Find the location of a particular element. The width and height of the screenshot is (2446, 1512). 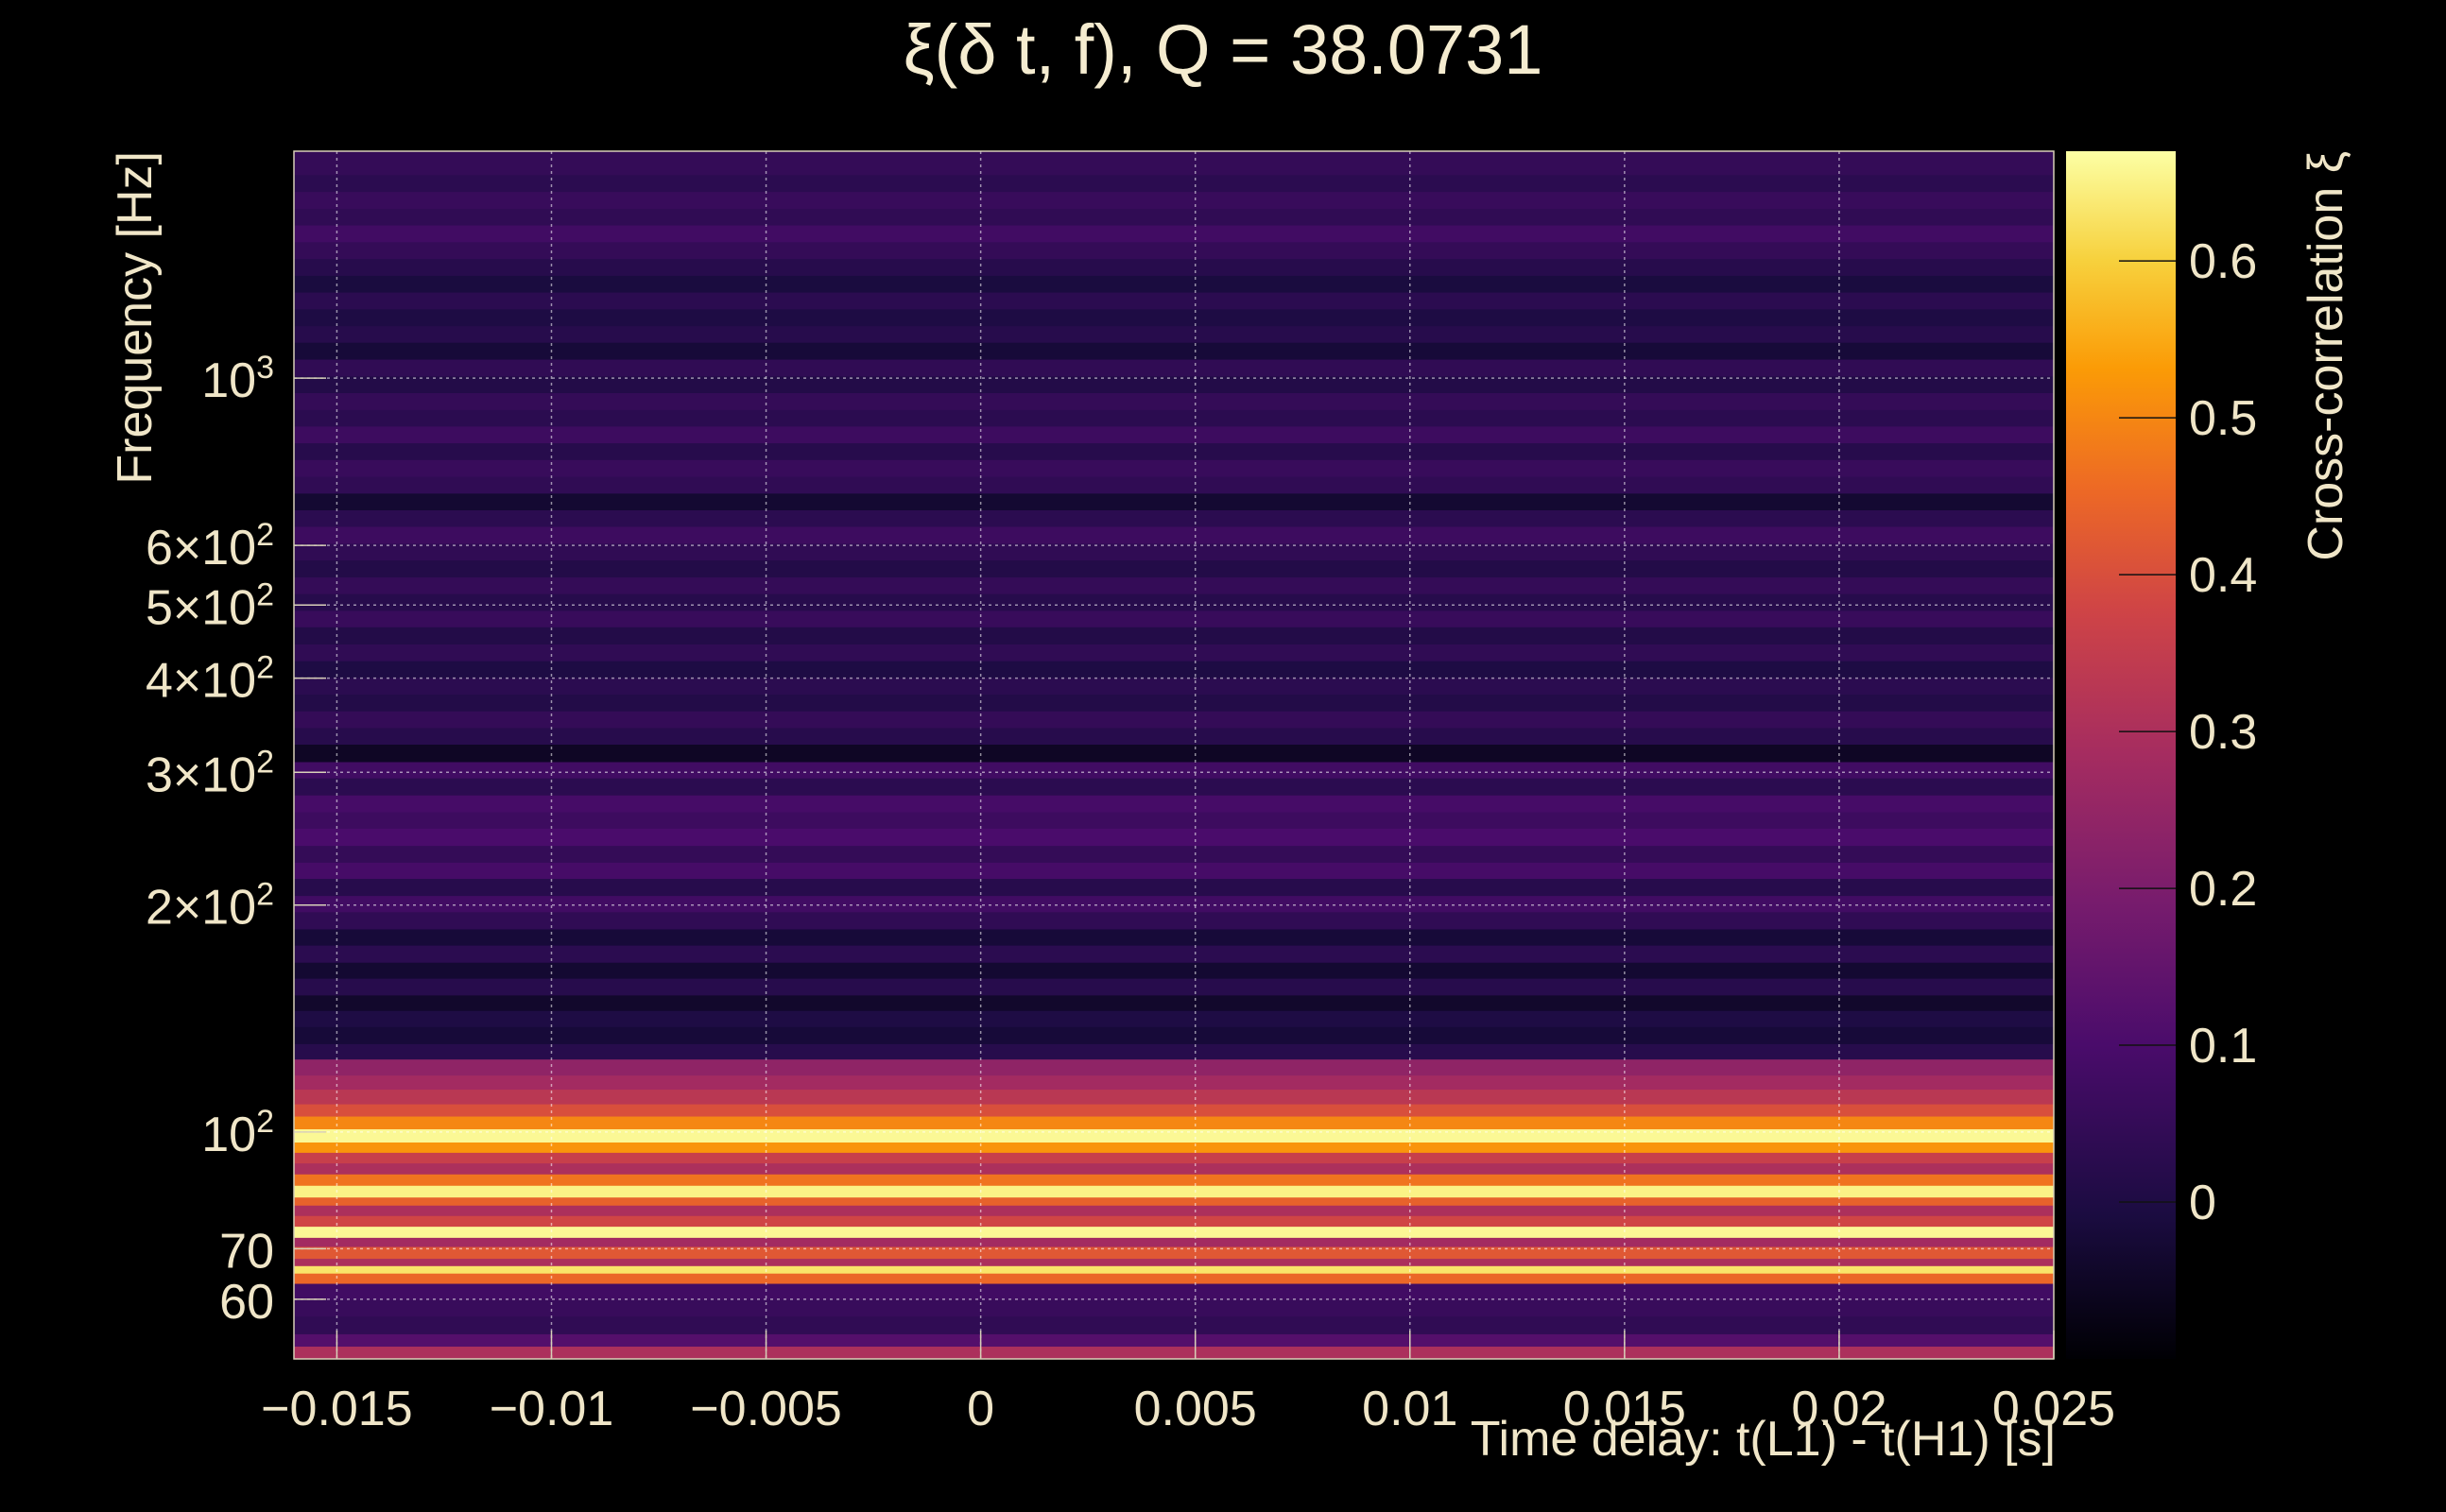

y-tick-label: 70 is located at coordinates (247, 1251).